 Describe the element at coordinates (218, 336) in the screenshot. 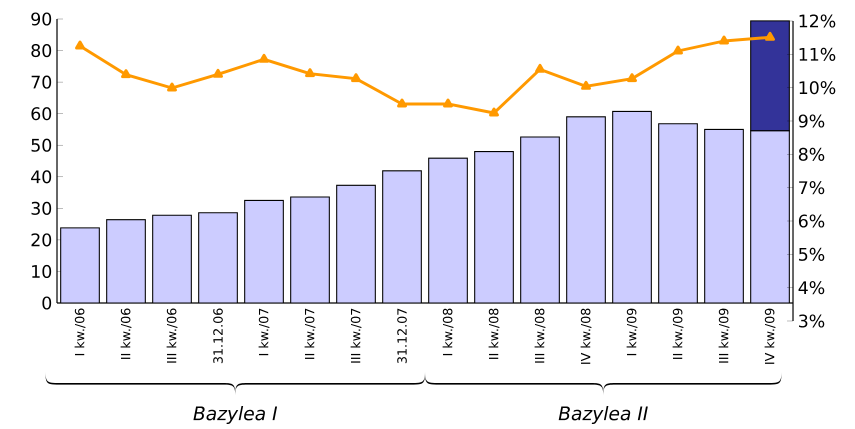

I see `x-tick-label: 31.12.06` at that location.